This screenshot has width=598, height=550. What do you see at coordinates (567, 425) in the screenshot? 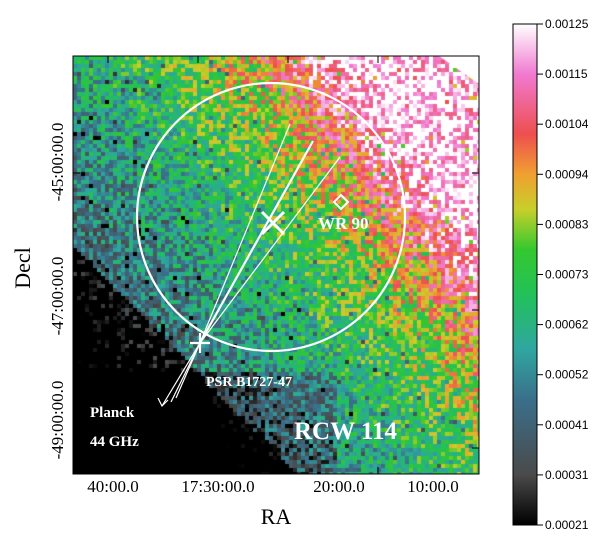
I see `colorbar-tick-label: 0.00041` at bounding box center [567, 425].